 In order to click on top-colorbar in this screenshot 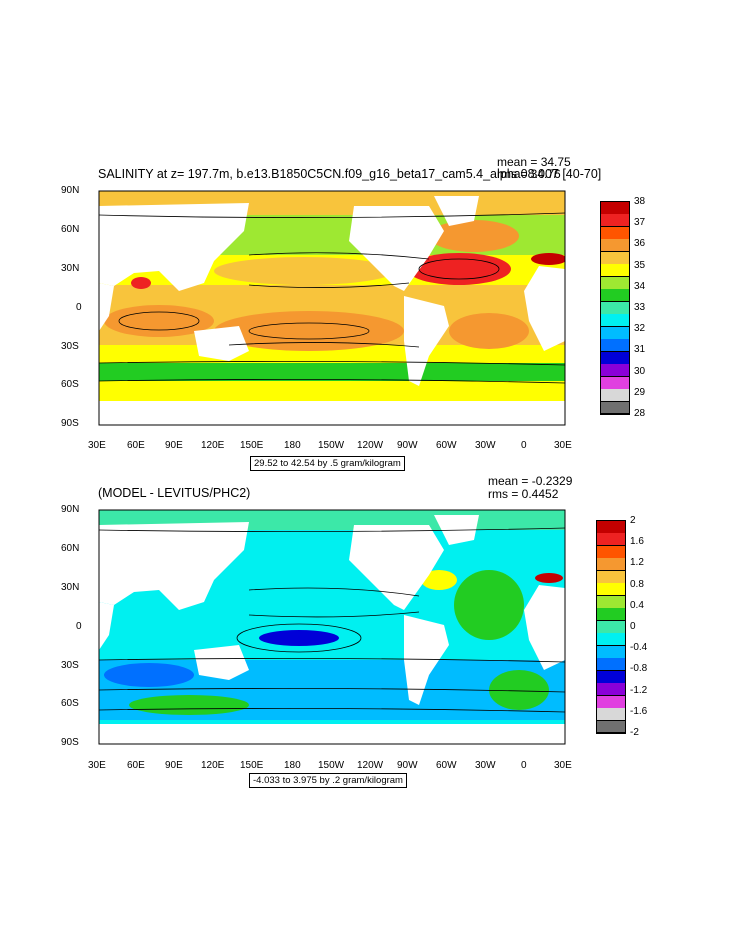, I will do `click(615, 308)`.